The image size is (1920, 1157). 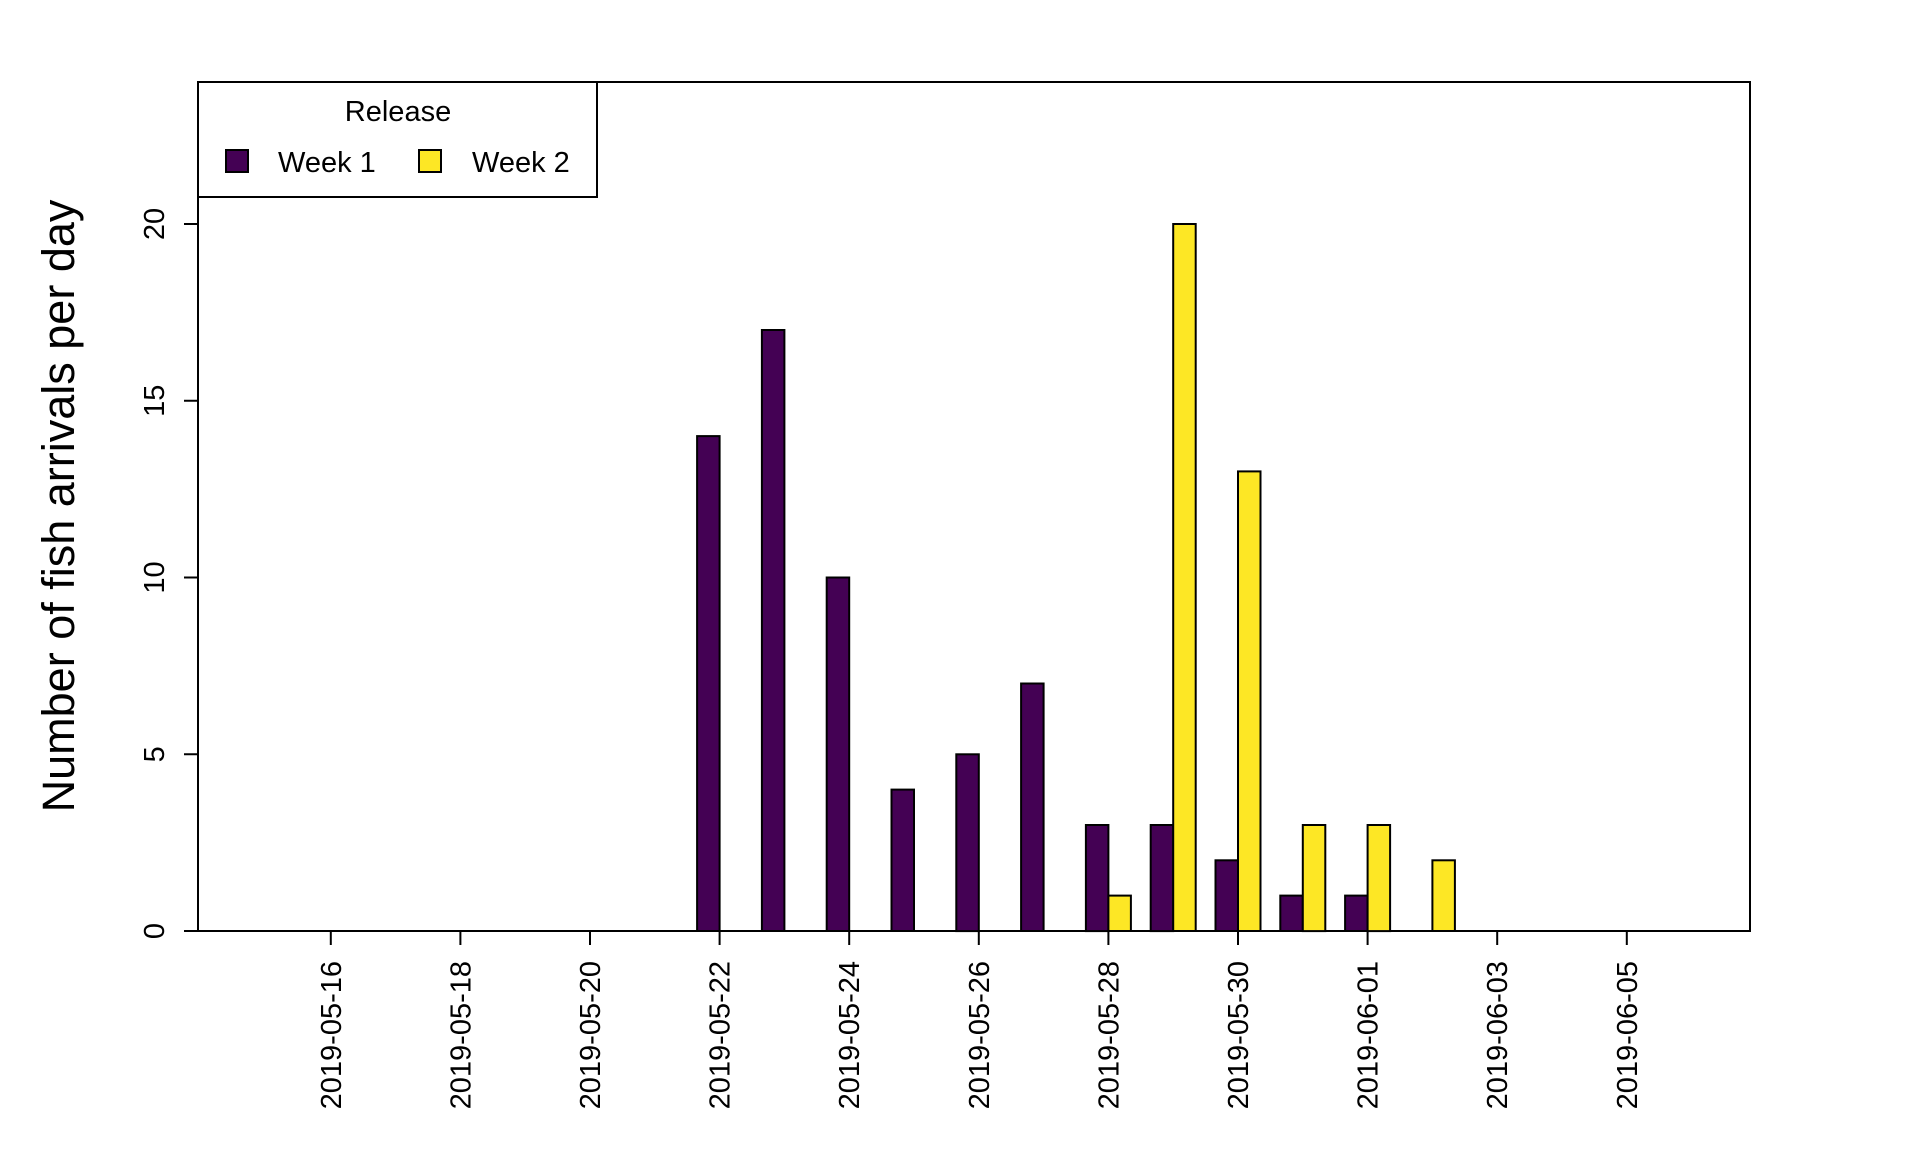 What do you see at coordinates (591, 1035) in the screenshot?
I see `x-tick-label-2019-05-20: 2019-05-20` at bounding box center [591, 1035].